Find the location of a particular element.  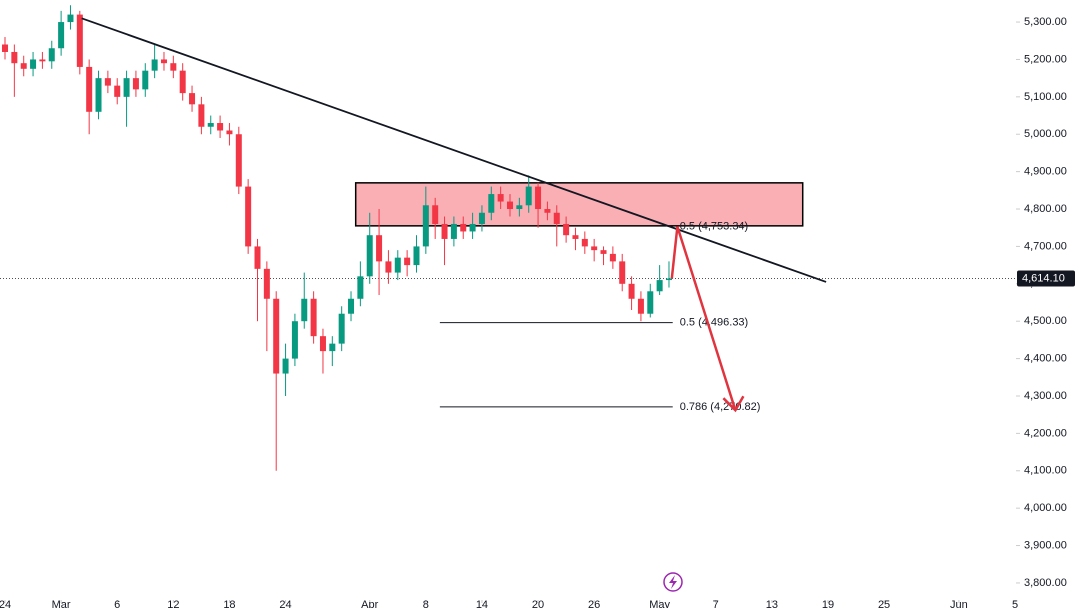

y-tick-label: 3,900.00 is located at coordinates (1045, 545).